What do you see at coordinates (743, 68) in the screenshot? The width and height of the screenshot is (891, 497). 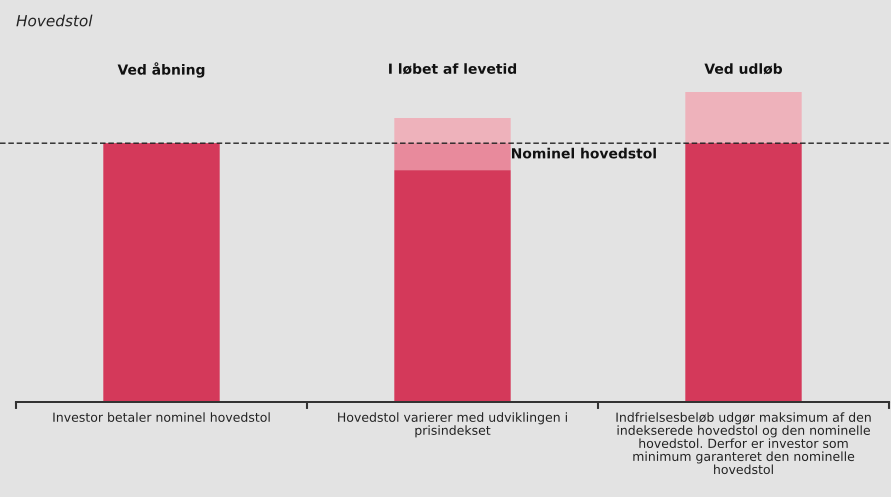 I see `text: Ved udløb` at bounding box center [743, 68].